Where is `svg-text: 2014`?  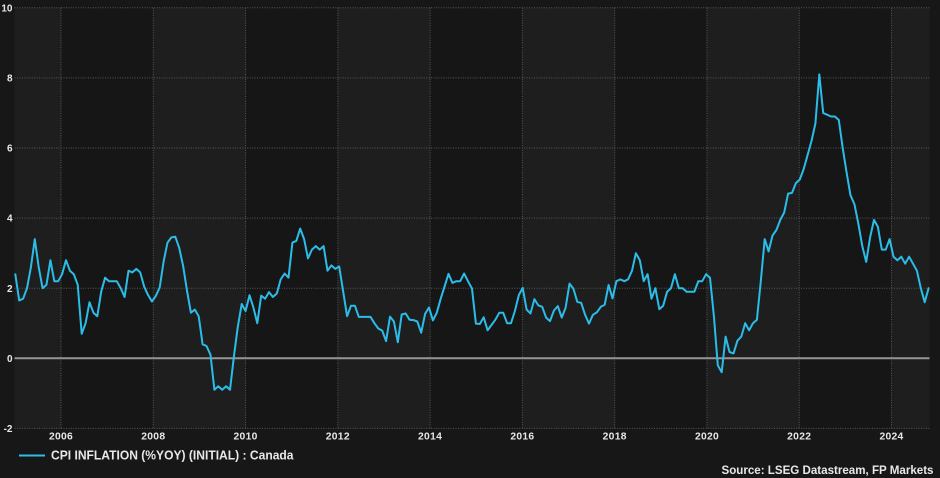 svg-text: 2014 is located at coordinates (430, 437).